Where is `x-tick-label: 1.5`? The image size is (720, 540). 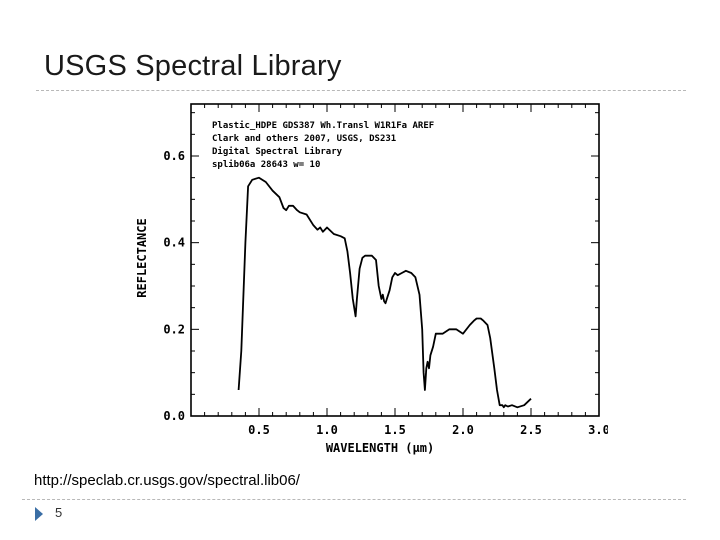 x-tick-label: 1.5 is located at coordinates (395, 430).